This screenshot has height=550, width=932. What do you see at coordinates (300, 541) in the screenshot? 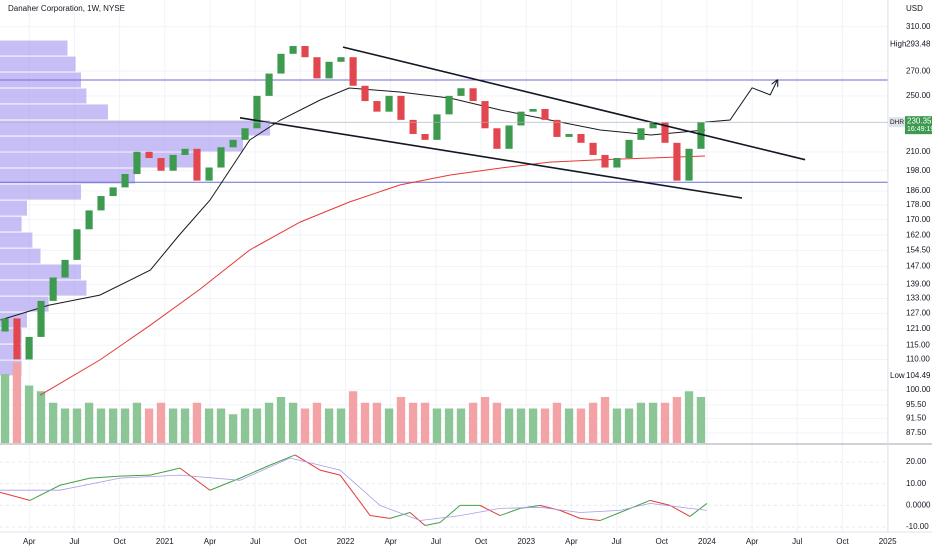
I see `x-tick-label: Oct` at bounding box center [300, 541].